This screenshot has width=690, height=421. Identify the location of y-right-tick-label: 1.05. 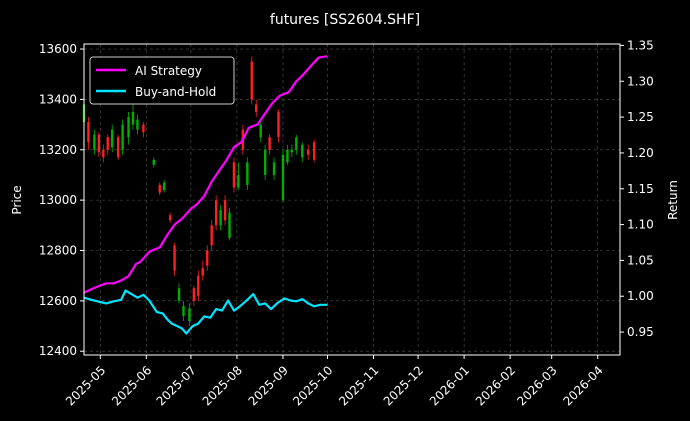
(640, 260).